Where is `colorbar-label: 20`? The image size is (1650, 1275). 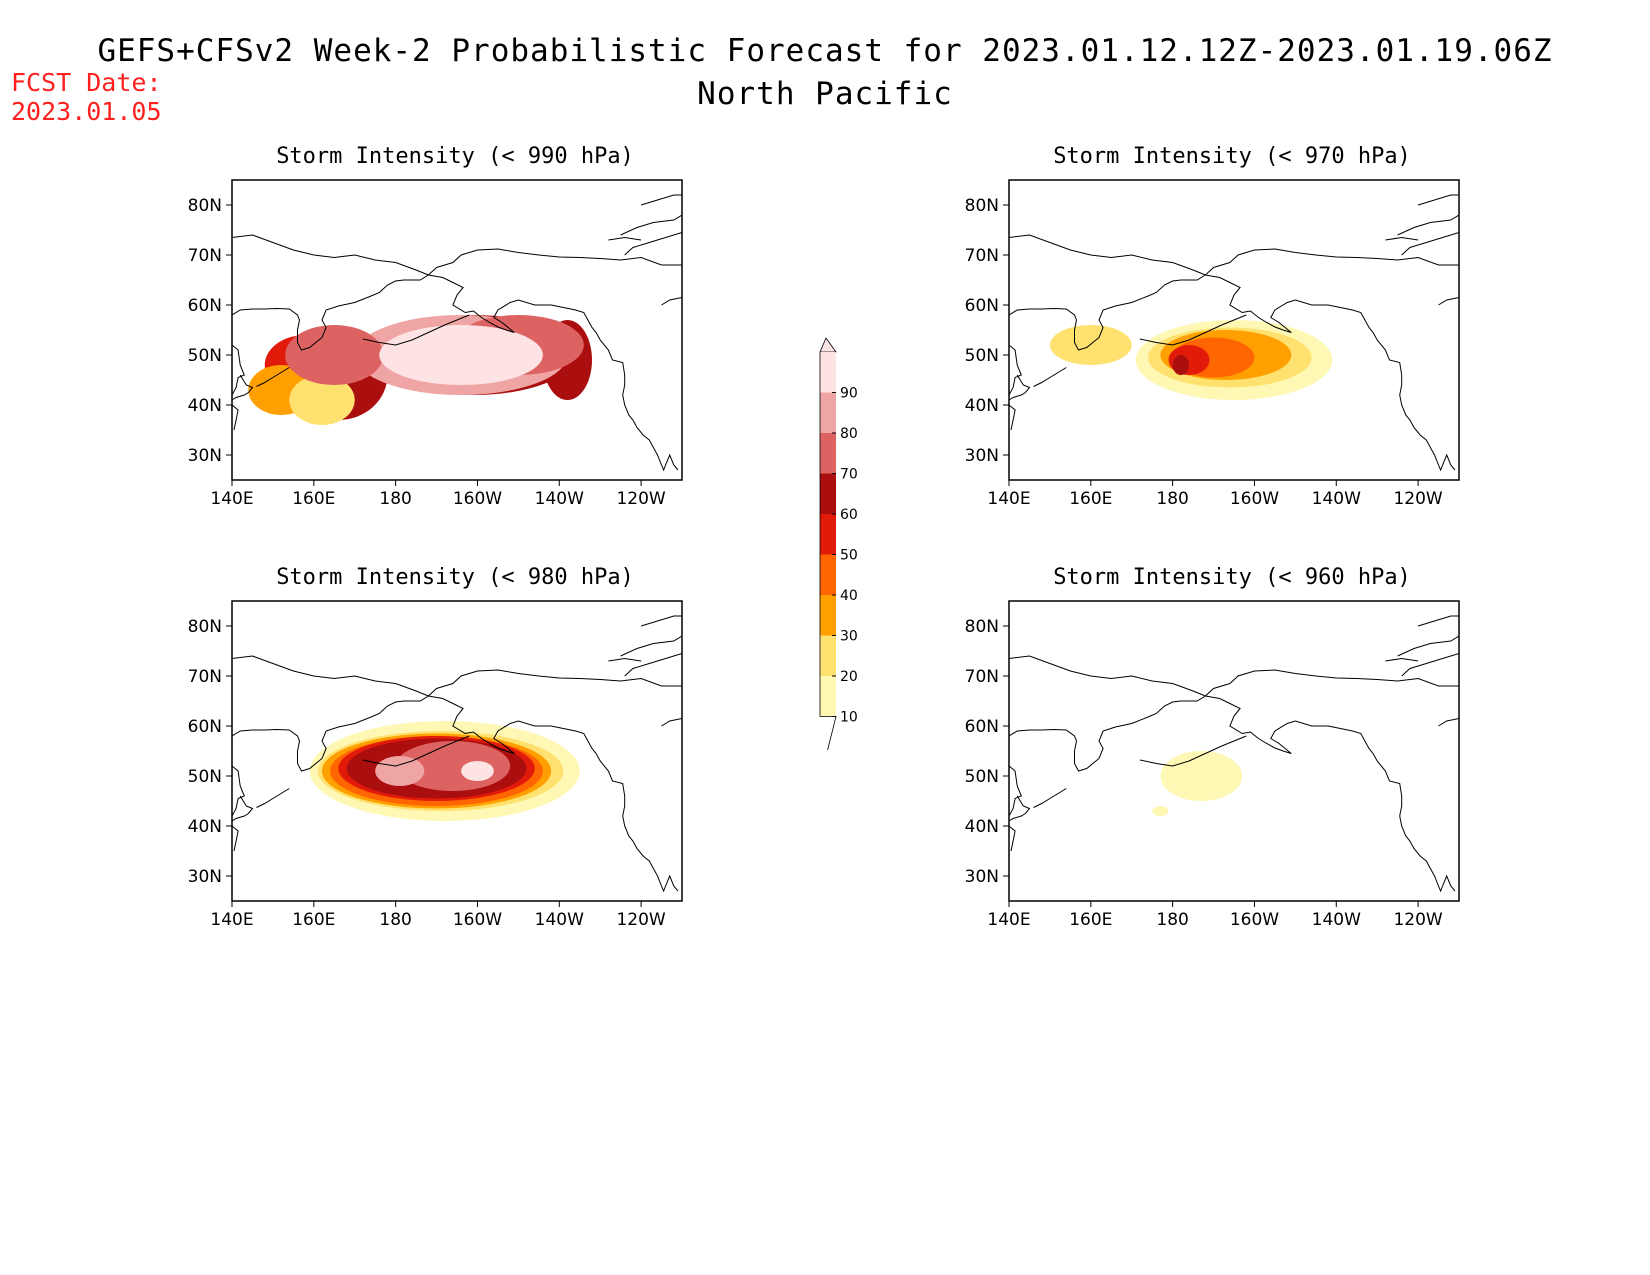 colorbar-label: 20 is located at coordinates (849, 677).